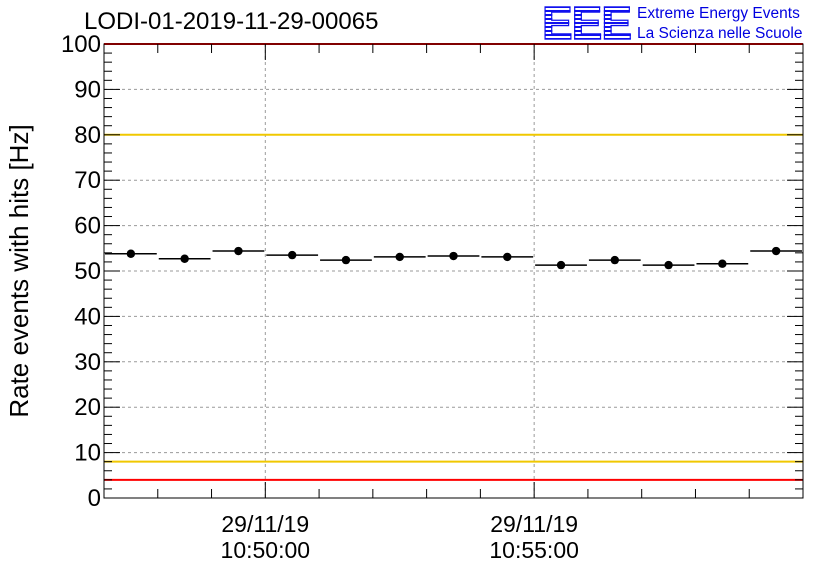  Describe the element at coordinates (87, 226) in the screenshot. I see `y-tick-label: 60` at that location.